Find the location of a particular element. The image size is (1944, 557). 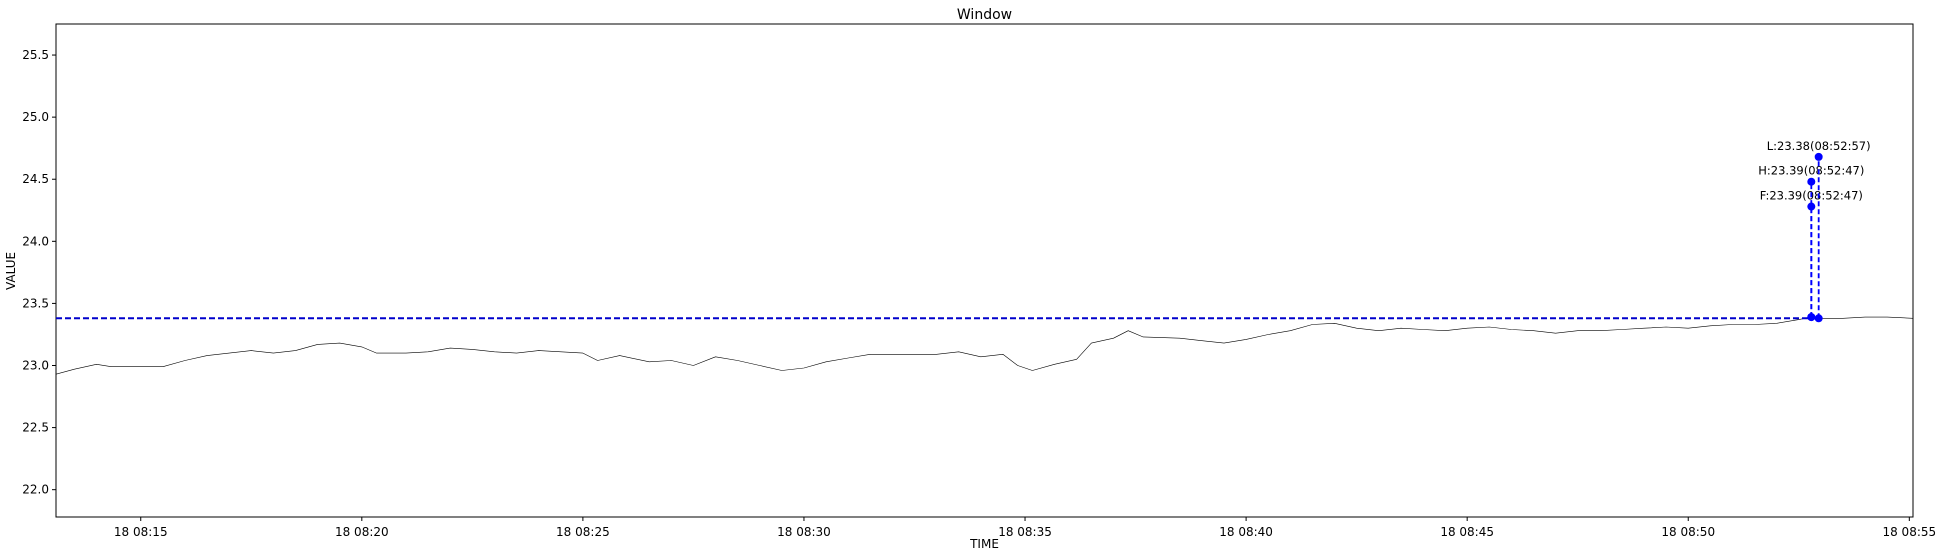

y-tick-label: 24.0 is located at coordinates (35, 241).